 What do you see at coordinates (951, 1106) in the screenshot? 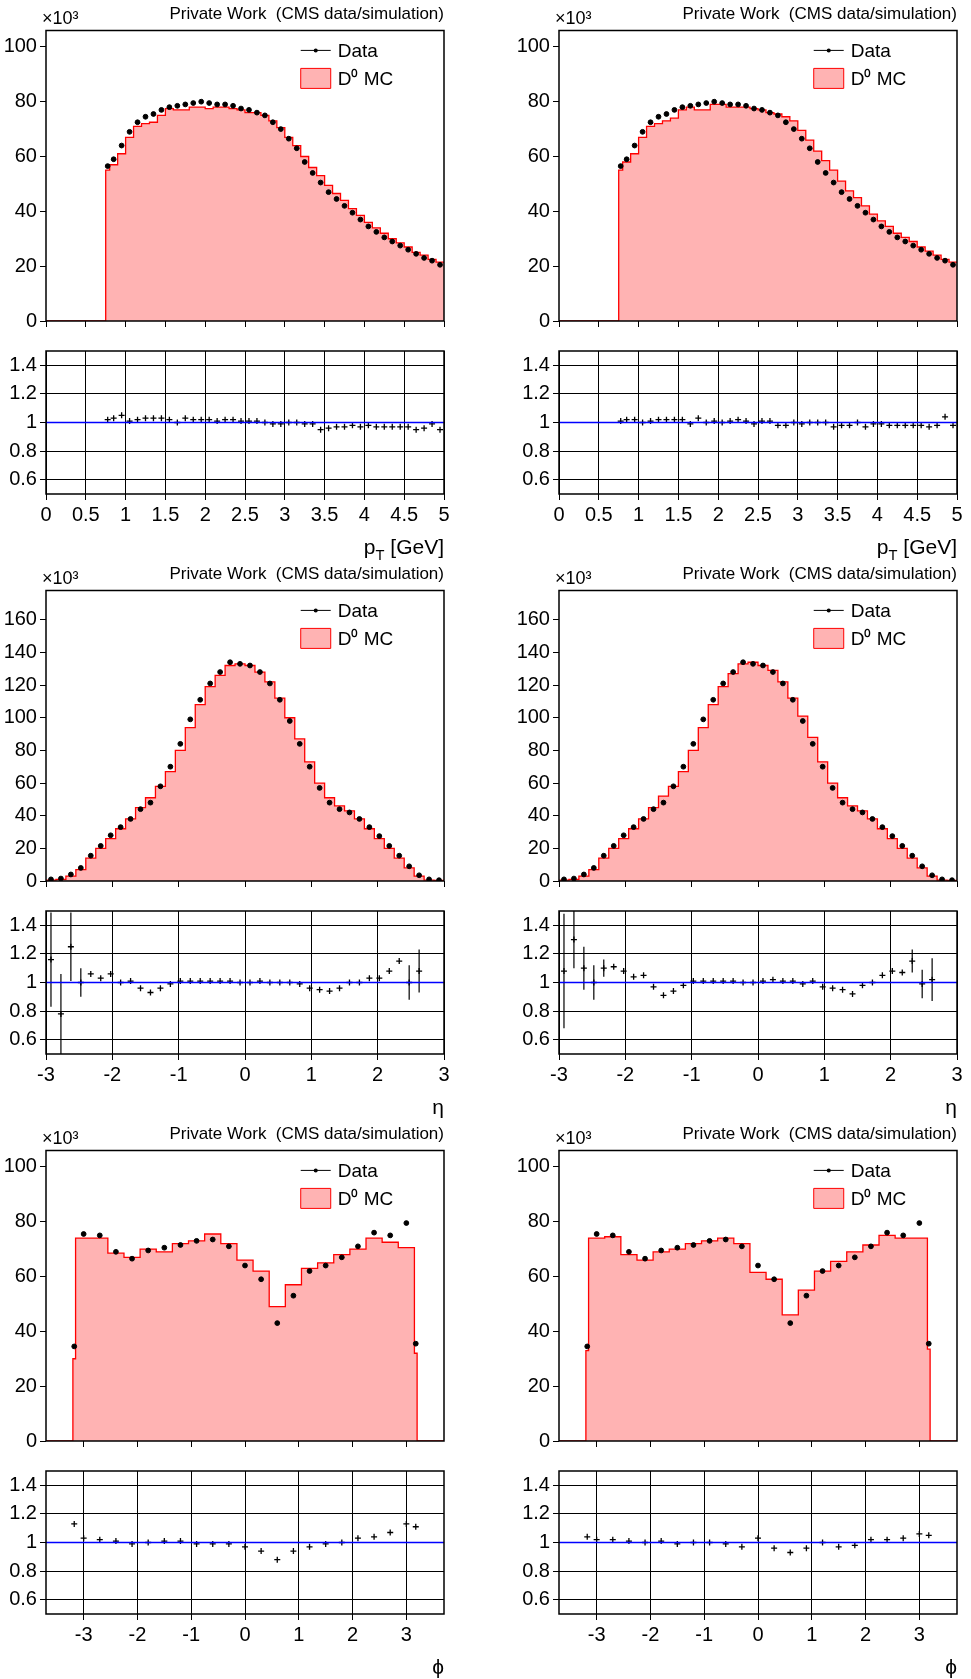
I see `x-axis-title: η` at bounding box center [951, 1106].